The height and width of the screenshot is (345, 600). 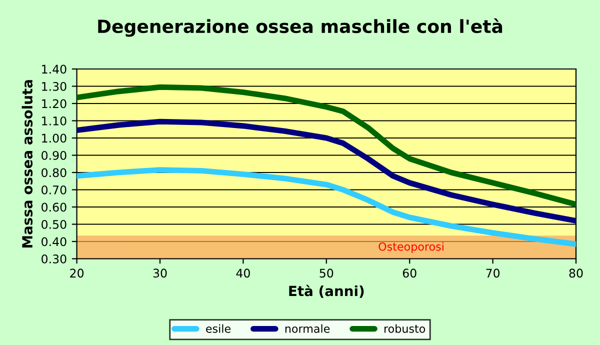 What do you see at coordinates (54, 207) in the screenshot?
I see `y-tick-label: 0.60` at bounding box center [54, 207].